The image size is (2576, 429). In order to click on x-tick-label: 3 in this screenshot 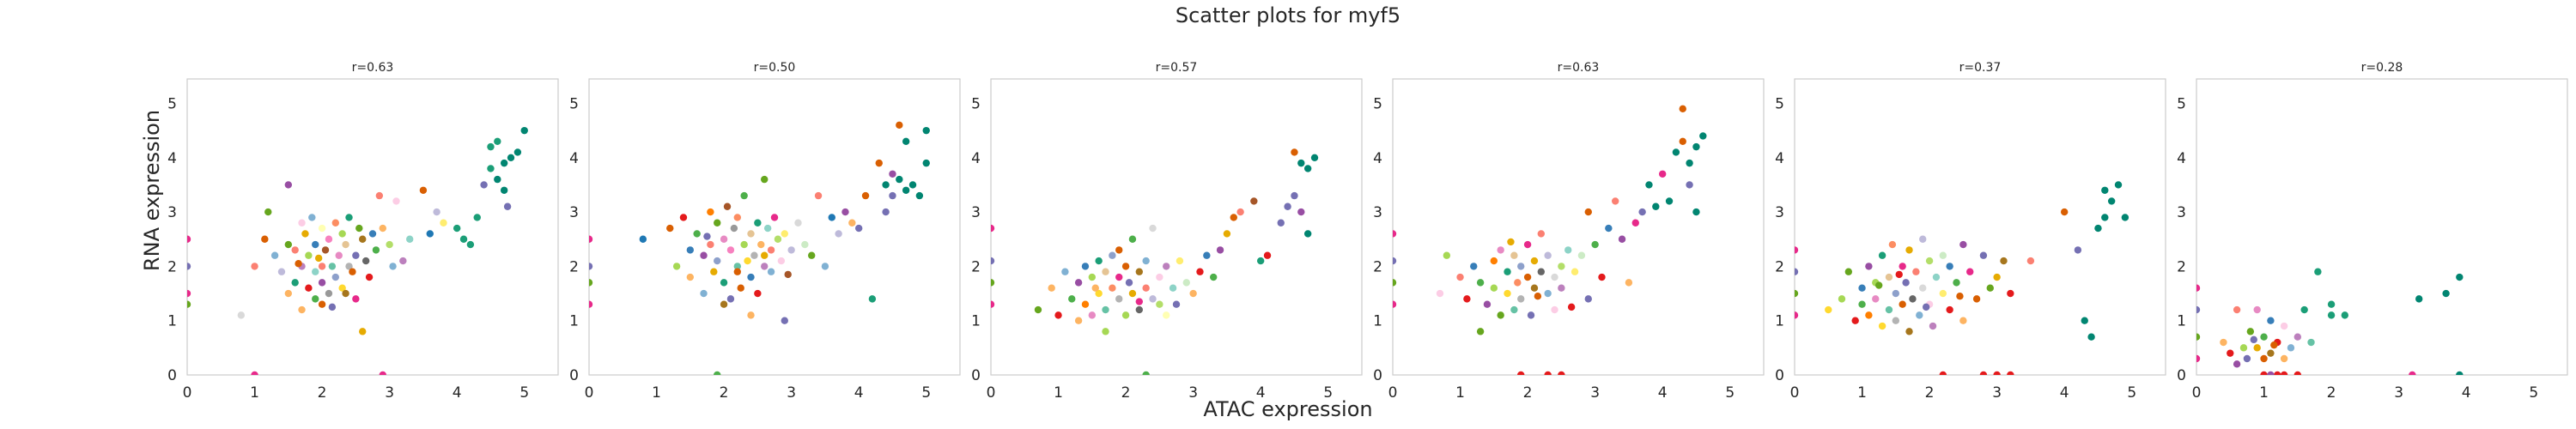, I will do `click(389, 393)`.